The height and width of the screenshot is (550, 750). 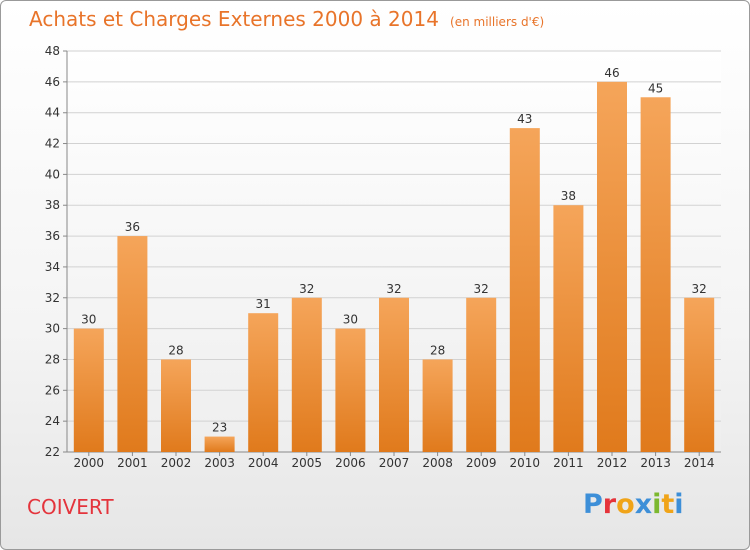 What do you see at coordinates (394, 463) in the screenshot?
I see `x-tick-label: 2007` at bounding box center [394, 463].